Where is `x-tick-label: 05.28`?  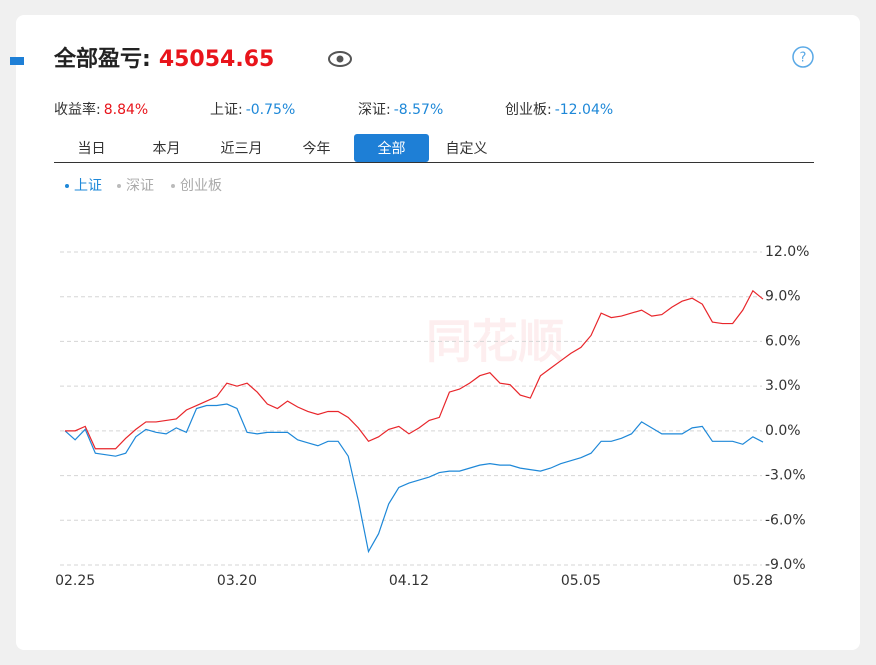 x-tick-label: 05.28 is located at coordinates (753, 581).